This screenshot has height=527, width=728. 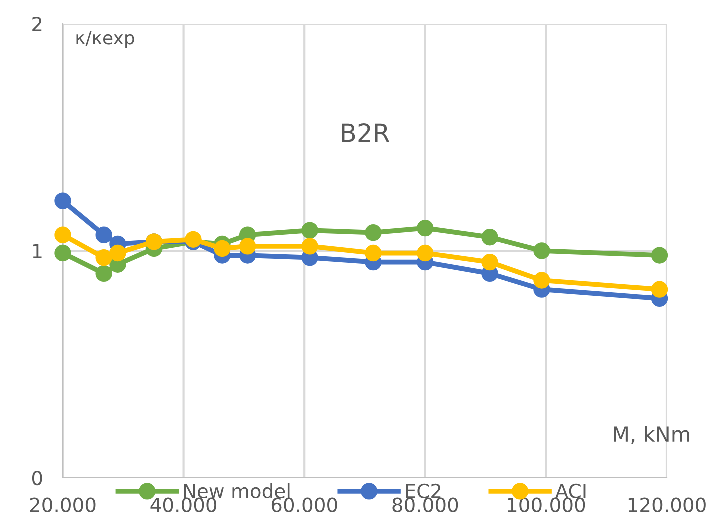 I want to click on legend-label: EC2, so click(x=423, y=491).